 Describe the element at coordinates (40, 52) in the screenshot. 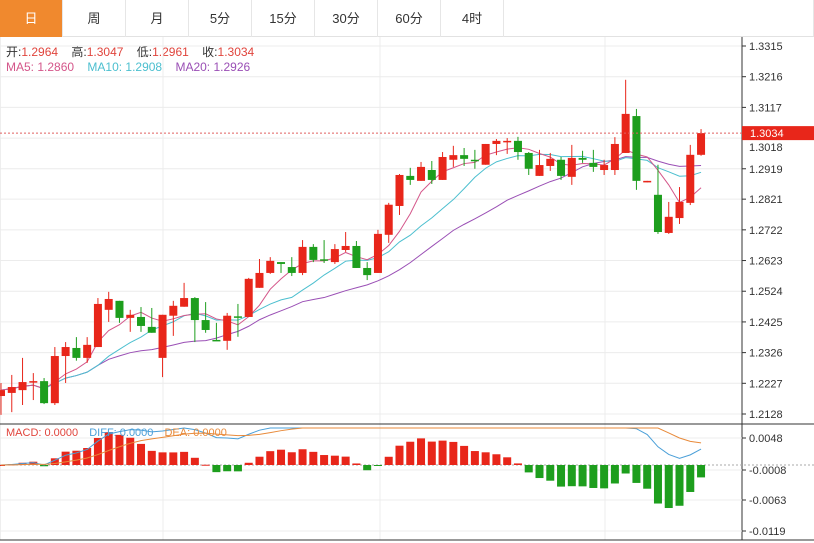

I see `open-value: 1.2964` at that location.